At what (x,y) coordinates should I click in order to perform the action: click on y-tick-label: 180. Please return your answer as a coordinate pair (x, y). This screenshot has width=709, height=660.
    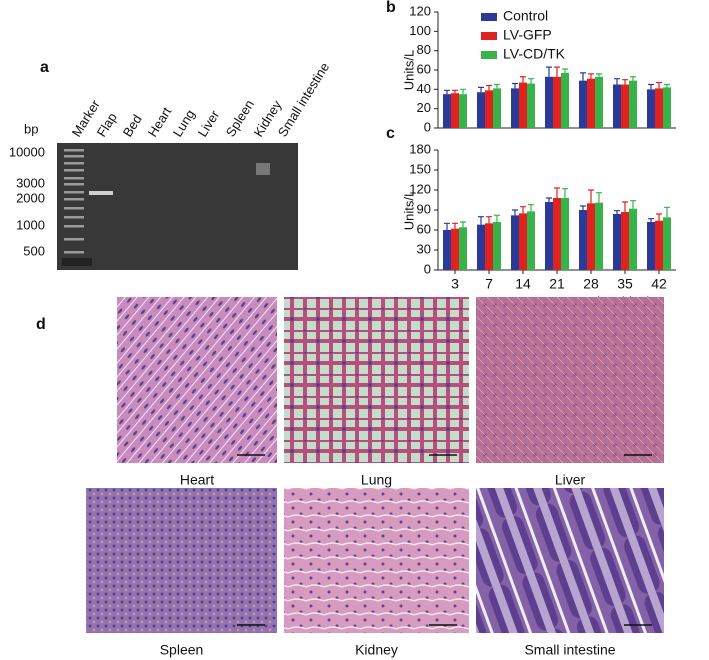
    Looking at the image, I should click on (420, 148).